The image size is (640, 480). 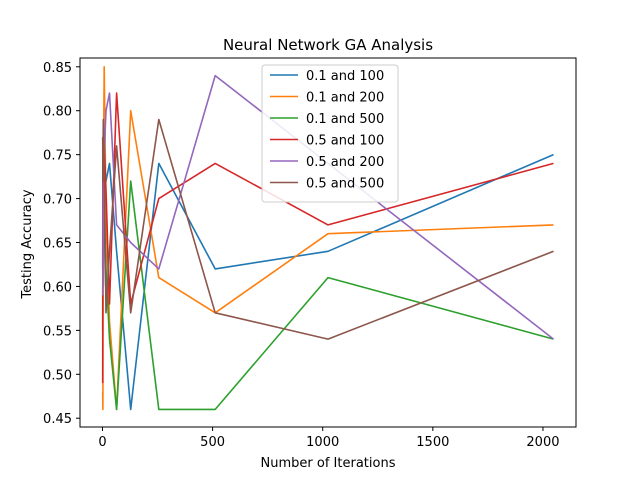 What do you see at coordinates (57, 156) in the screenshot?
I see `y-tick-label: 0.75` at bounding box center [57, 156].